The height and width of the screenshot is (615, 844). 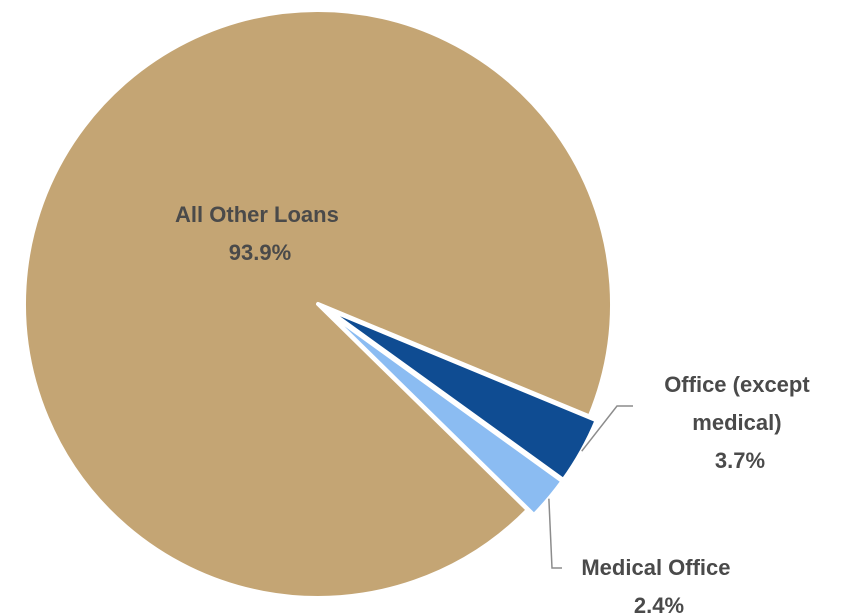 I want to click on leader-line-medical-office, so click(x=555, y=533).